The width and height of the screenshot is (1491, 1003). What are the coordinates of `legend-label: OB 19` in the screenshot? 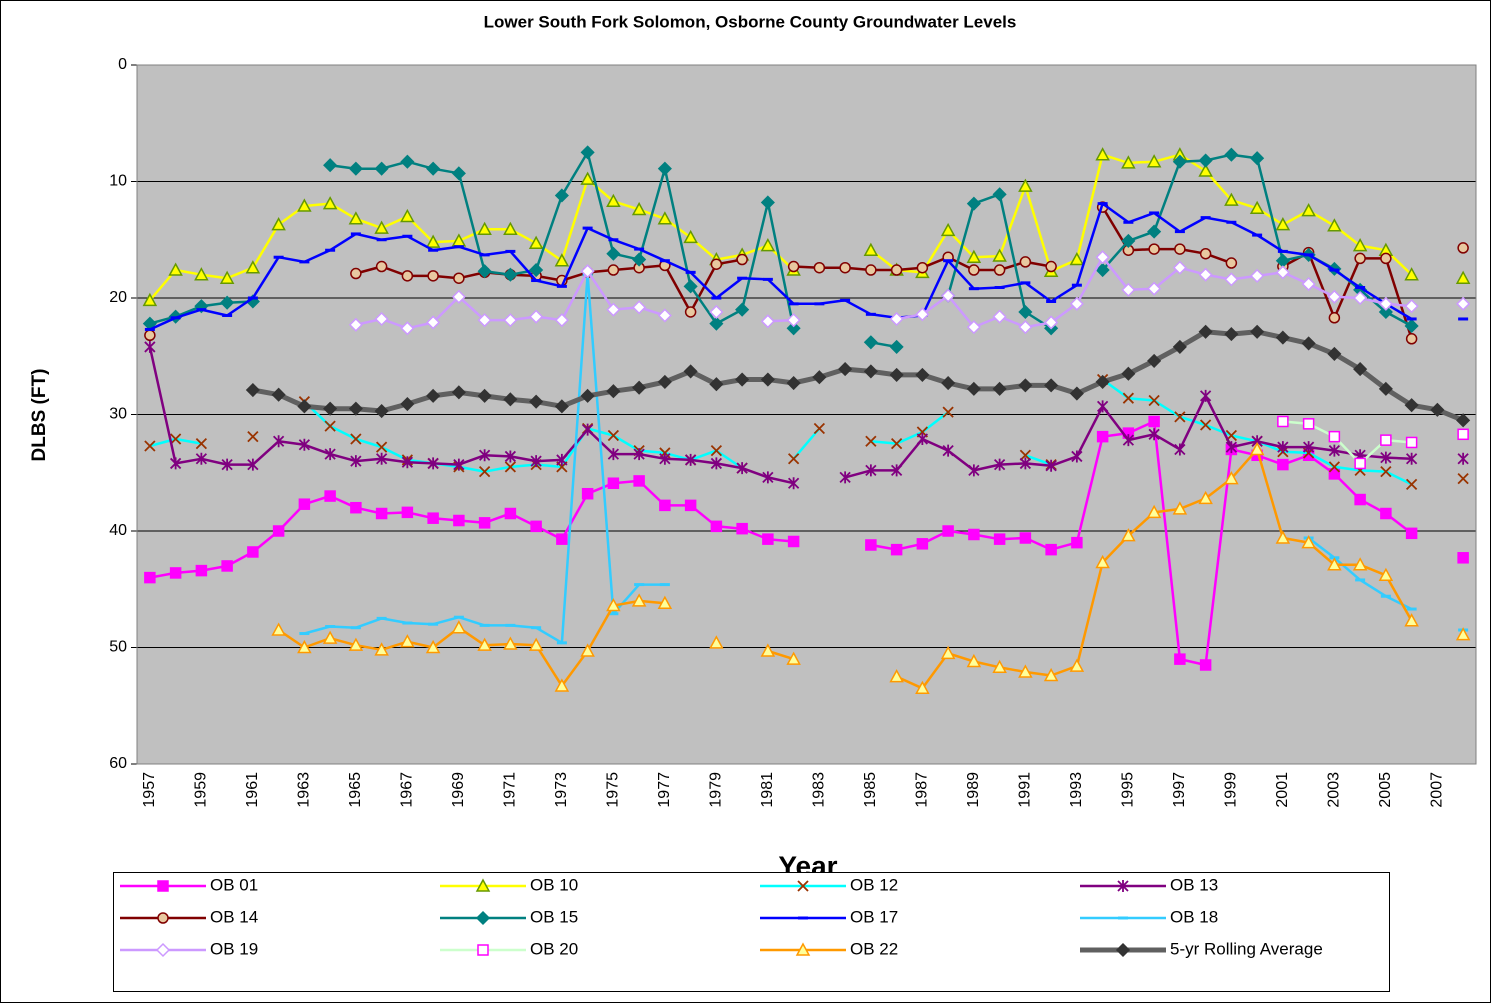 It's located at (234, 948).